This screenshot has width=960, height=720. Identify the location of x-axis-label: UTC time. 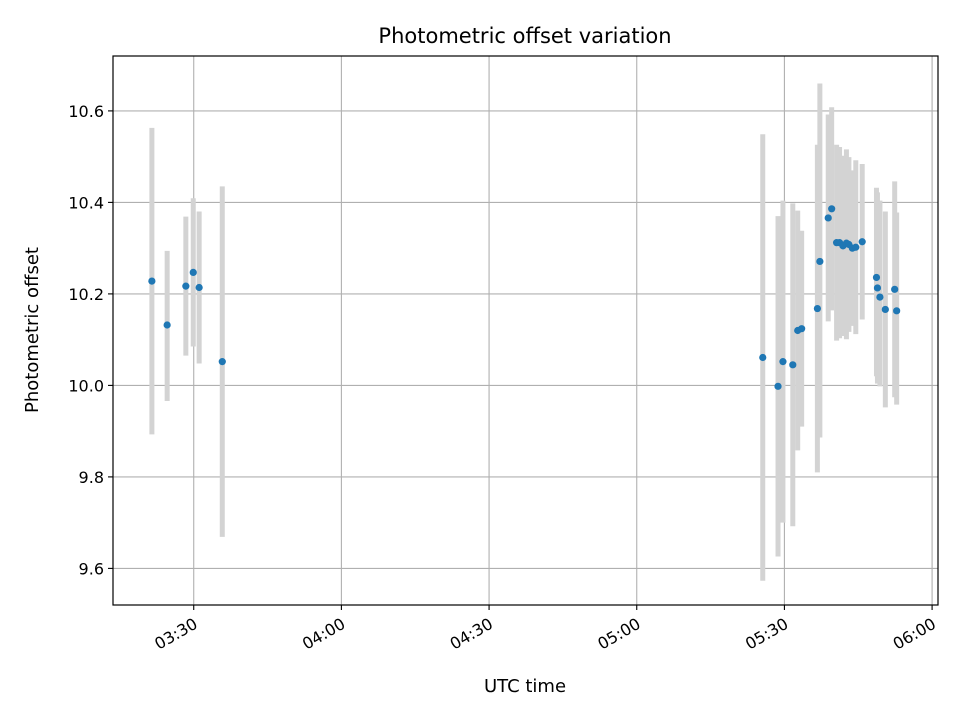
(525, 686).